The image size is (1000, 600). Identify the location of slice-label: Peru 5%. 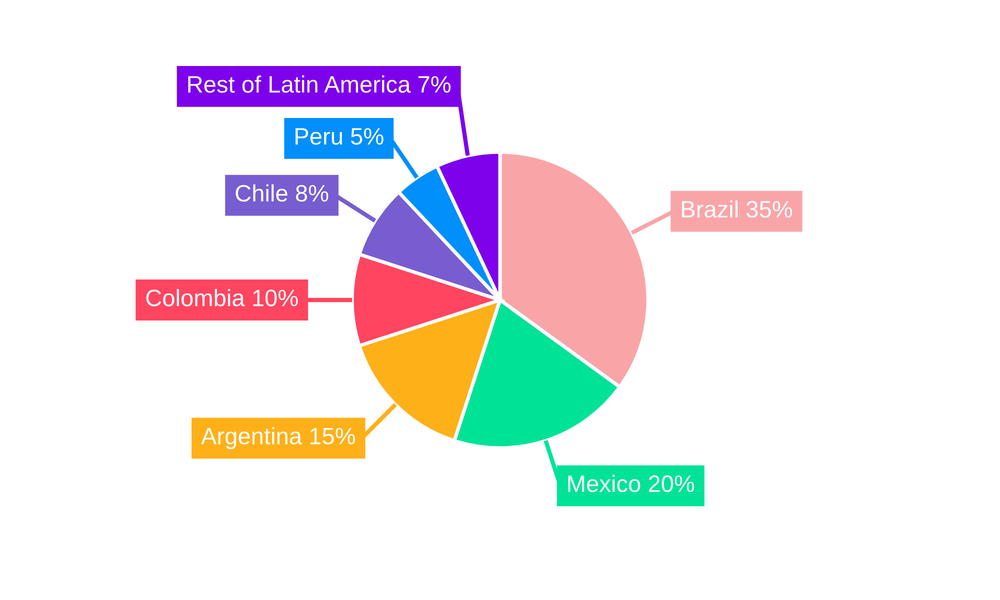
(340, 136).